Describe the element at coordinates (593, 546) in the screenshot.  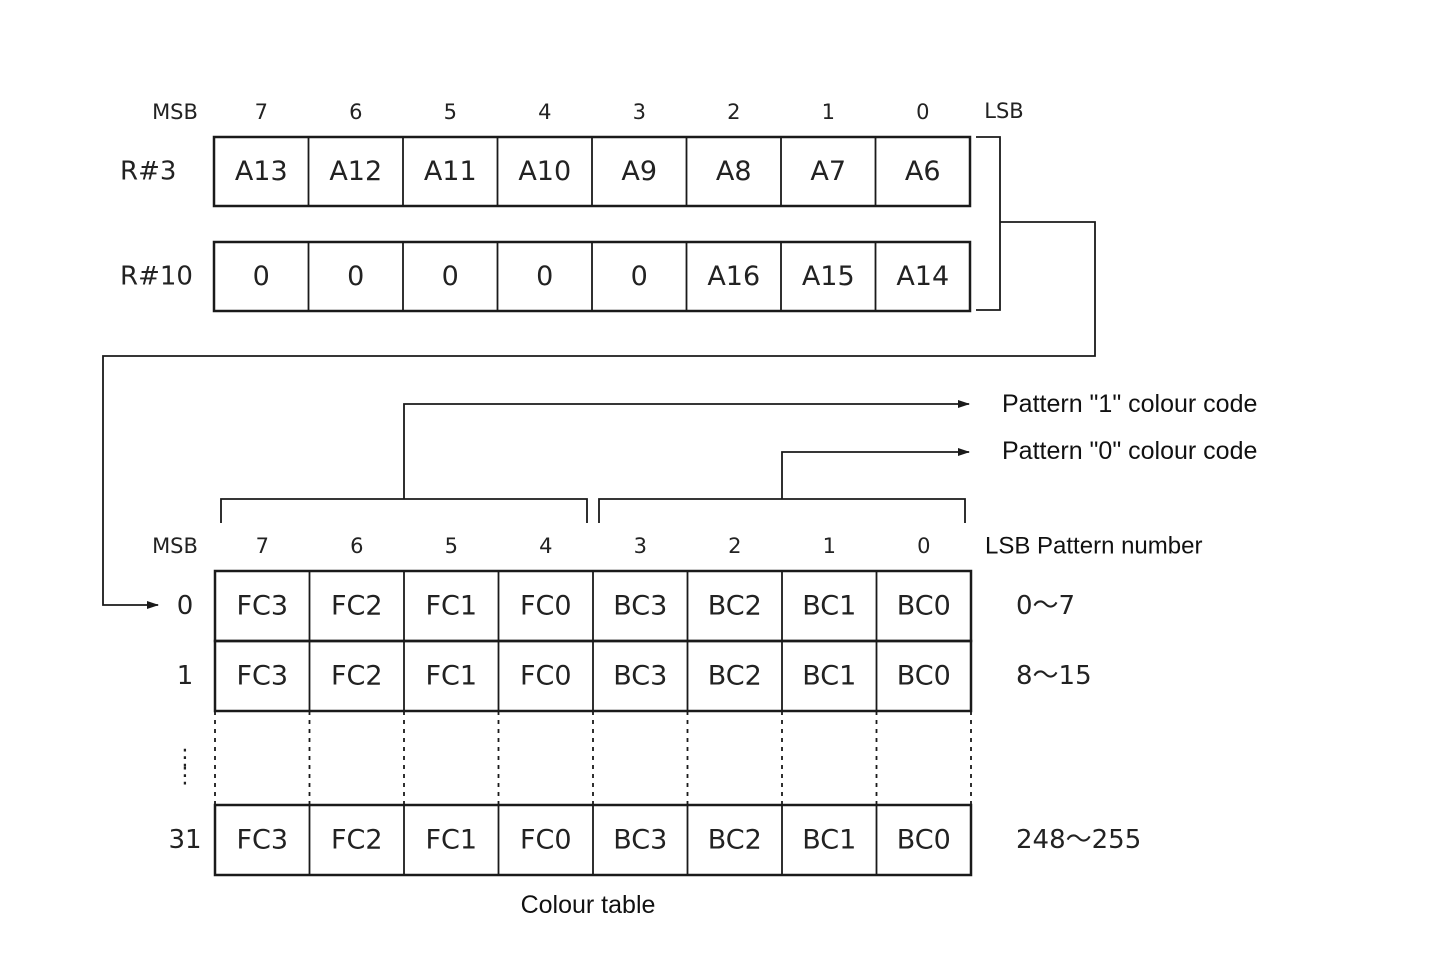
I see `table-bit-numbers: 7 6 5 4 3 2 1 0` at that location.